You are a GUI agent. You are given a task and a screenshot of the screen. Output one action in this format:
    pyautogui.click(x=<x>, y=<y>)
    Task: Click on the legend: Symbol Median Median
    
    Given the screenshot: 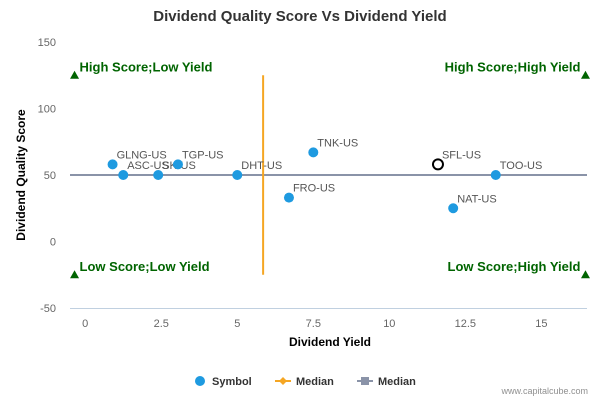 What is the action you would take?
    pyautogui.click(x=305, y=382)
    